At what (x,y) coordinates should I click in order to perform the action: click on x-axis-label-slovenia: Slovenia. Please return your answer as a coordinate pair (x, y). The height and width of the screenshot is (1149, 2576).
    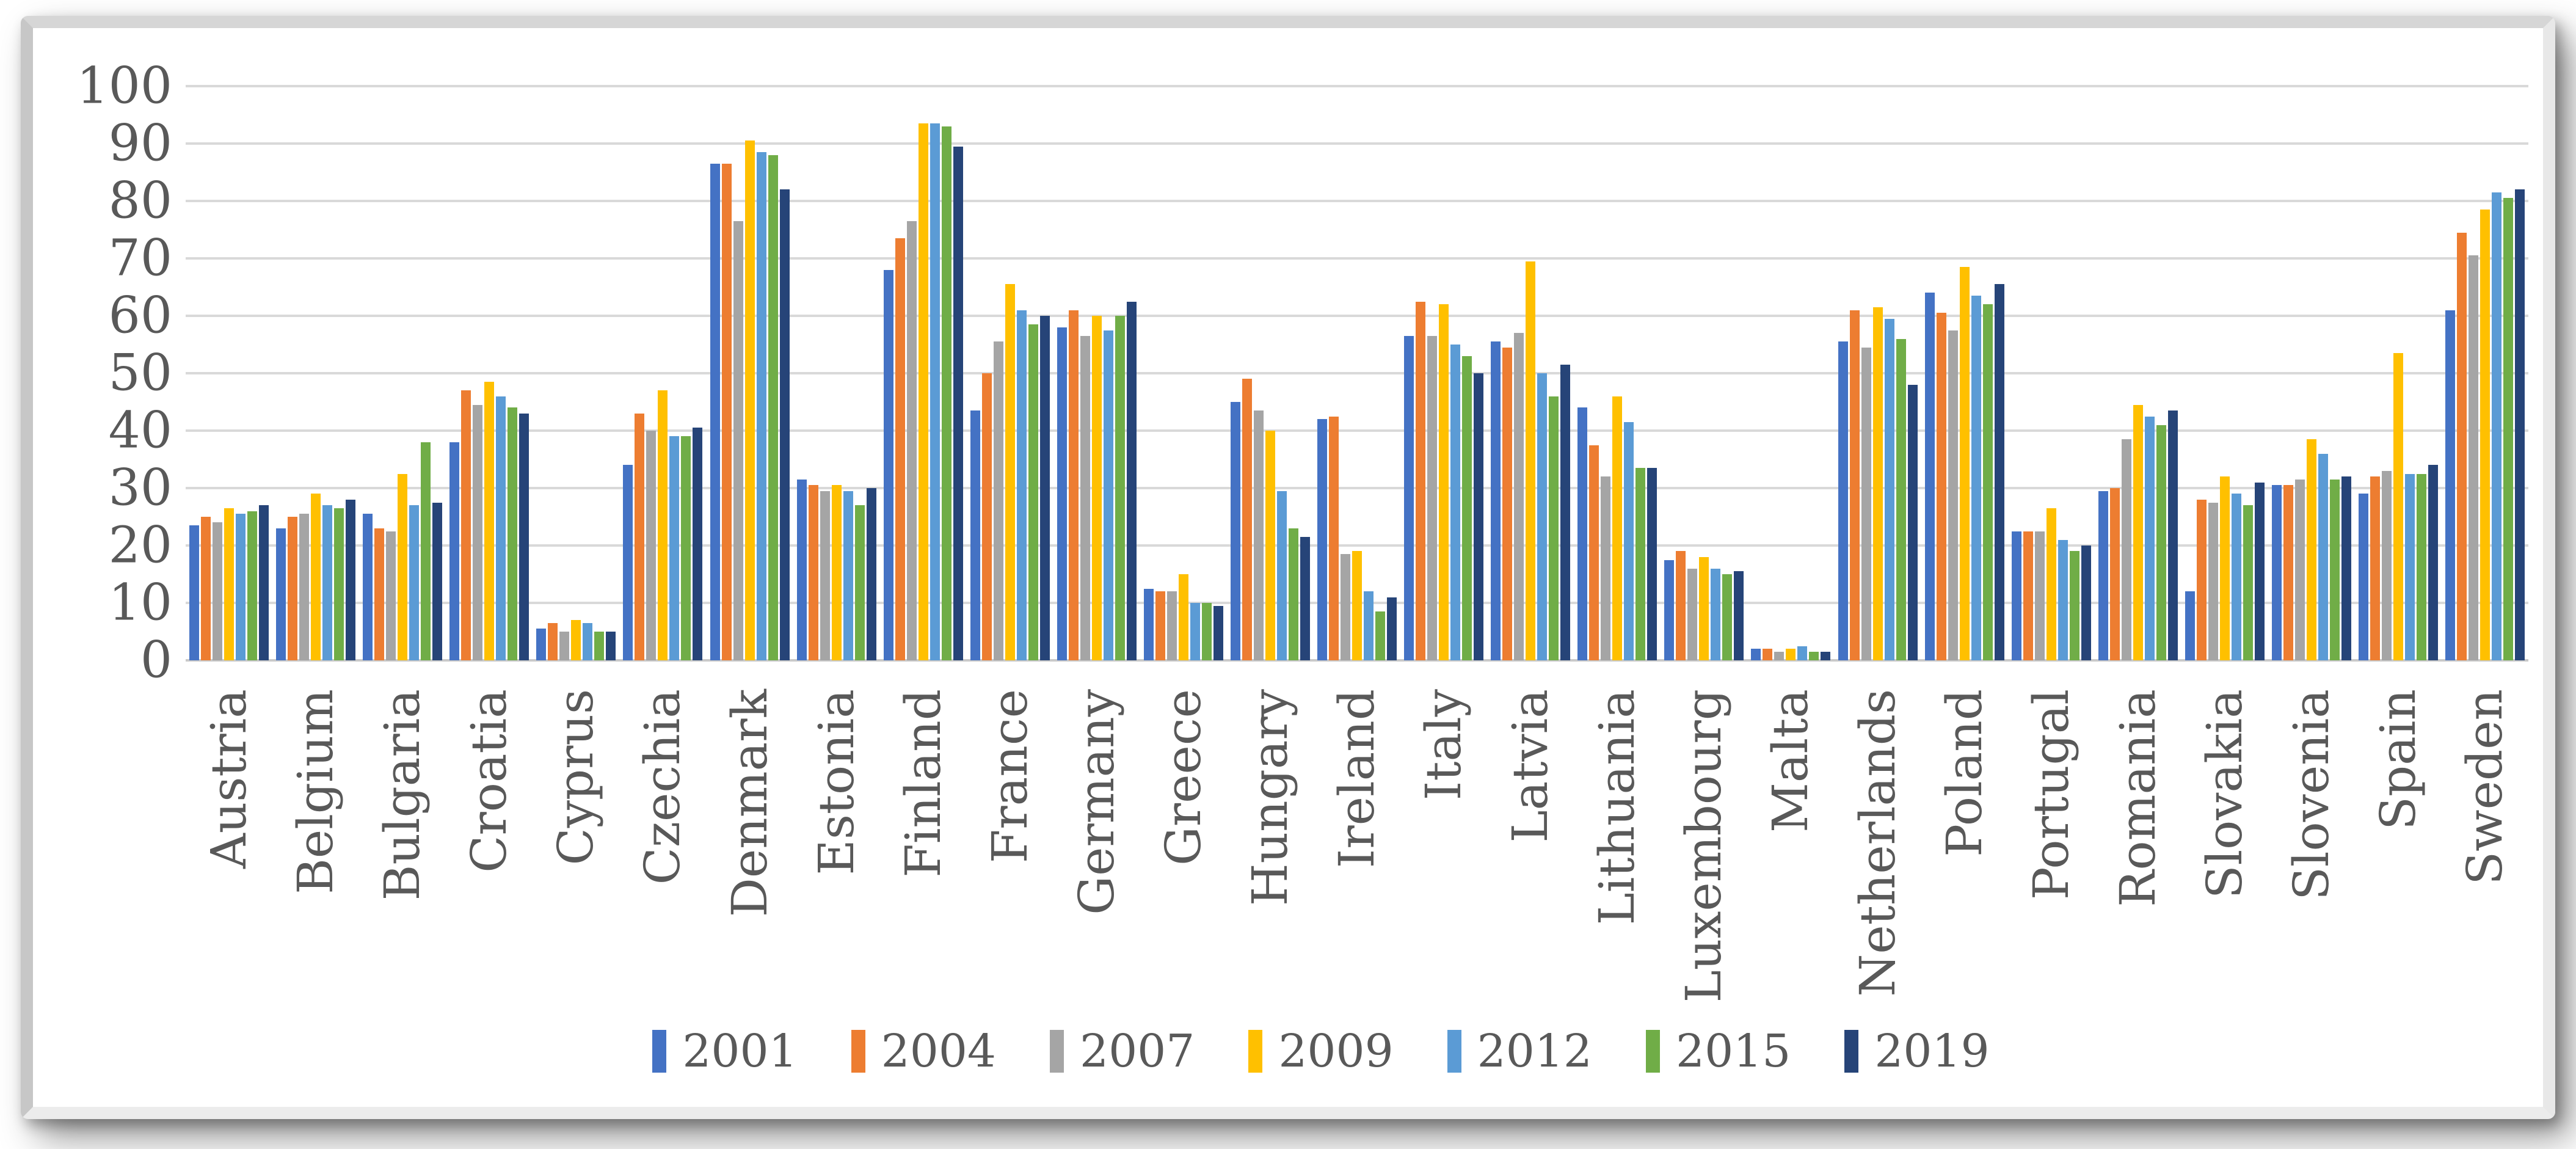
    Looking at the image, I should click on (2311, 795).